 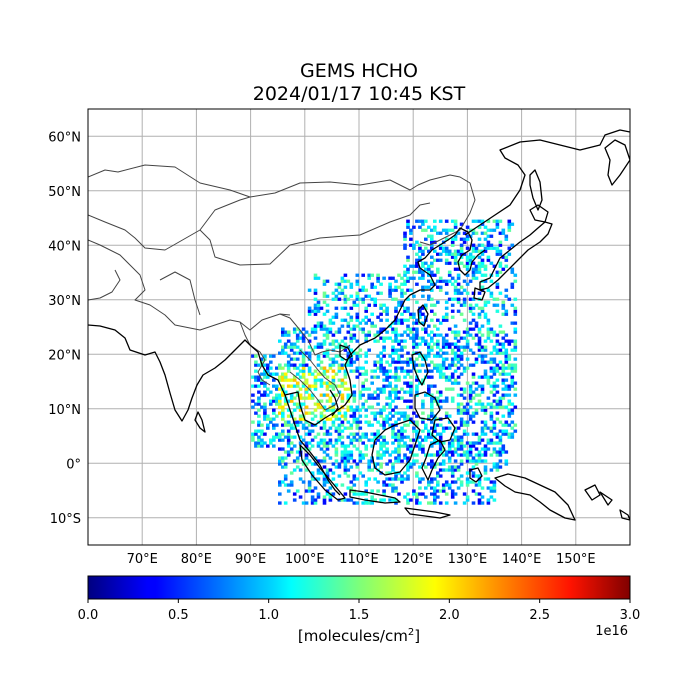 What do you see at coordinates (64, 192) in the screenshot?
I see `latitude-tick-label: 50°N` at bounding box center [64, 192].